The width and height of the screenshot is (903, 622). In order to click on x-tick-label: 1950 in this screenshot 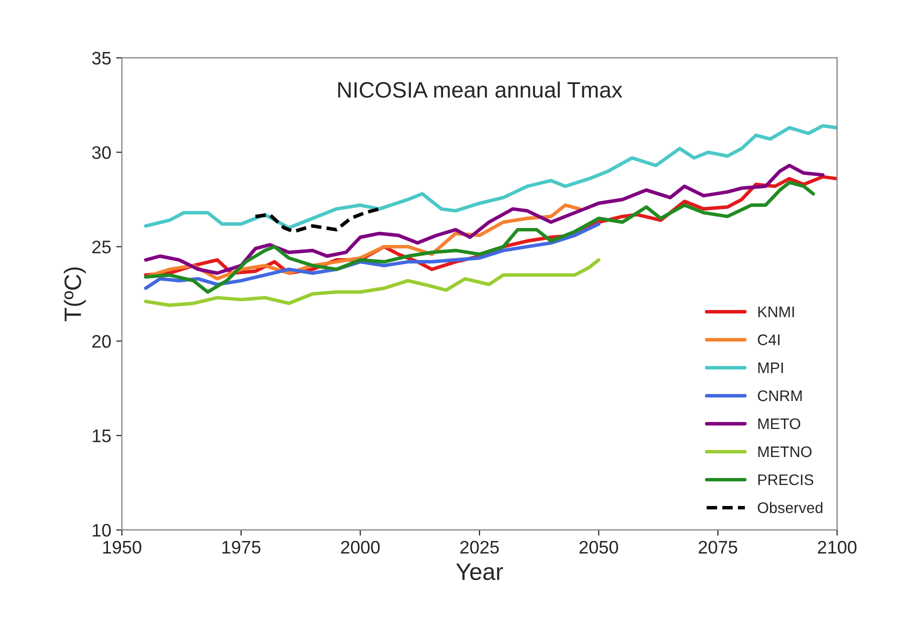, I will do `click(122, 547)`.